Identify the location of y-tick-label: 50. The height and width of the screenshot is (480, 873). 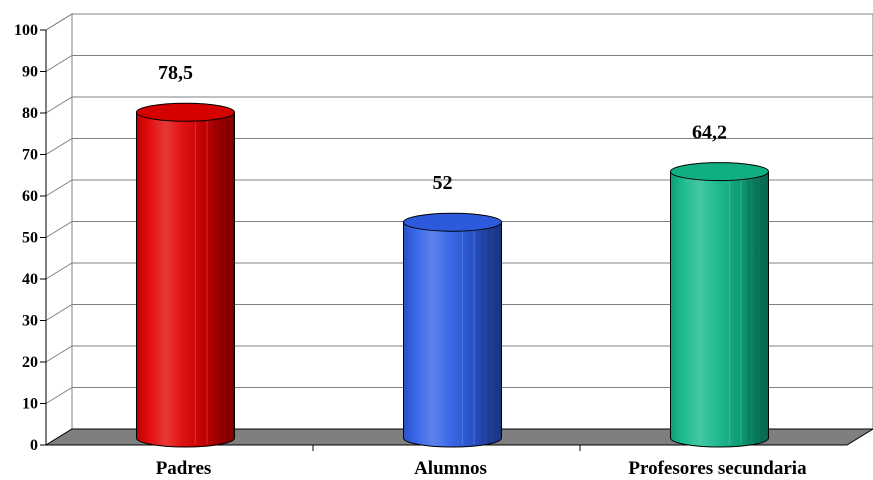
(30, 238).